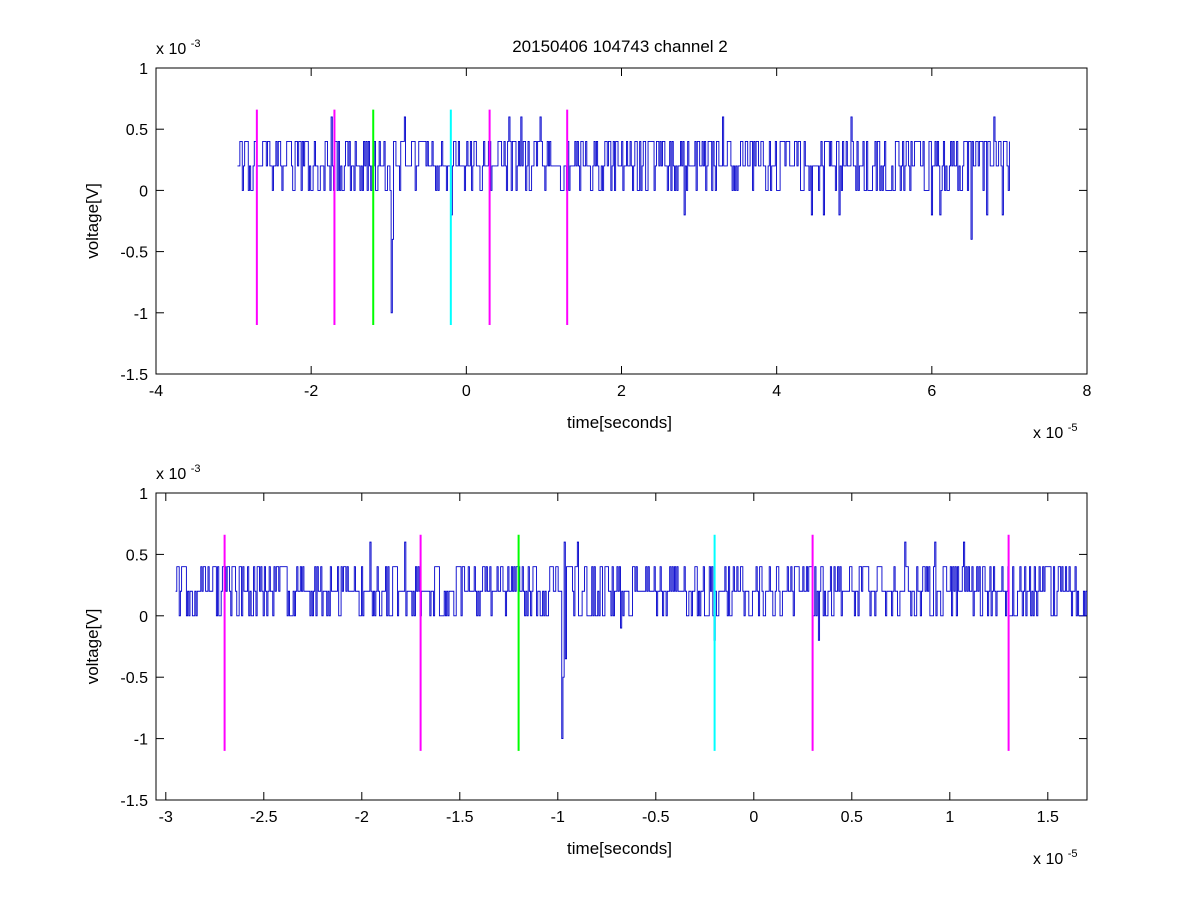 The width and height of the screenshot is (1200, 900). I want to click on x-tick-label: 1.5, so click(1048, 817).